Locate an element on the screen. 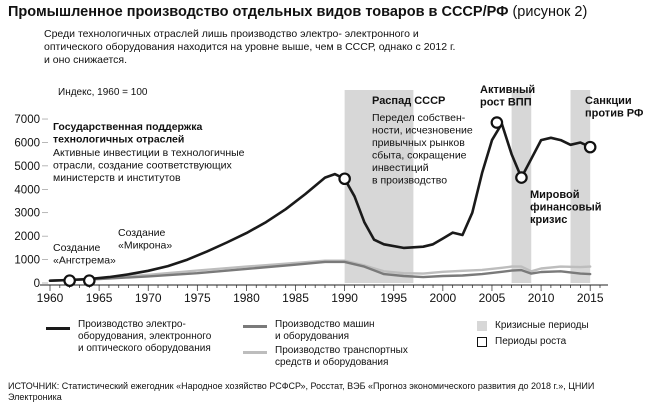  annotation-8: Санкции против РФ is located at coordinates (614, 107).